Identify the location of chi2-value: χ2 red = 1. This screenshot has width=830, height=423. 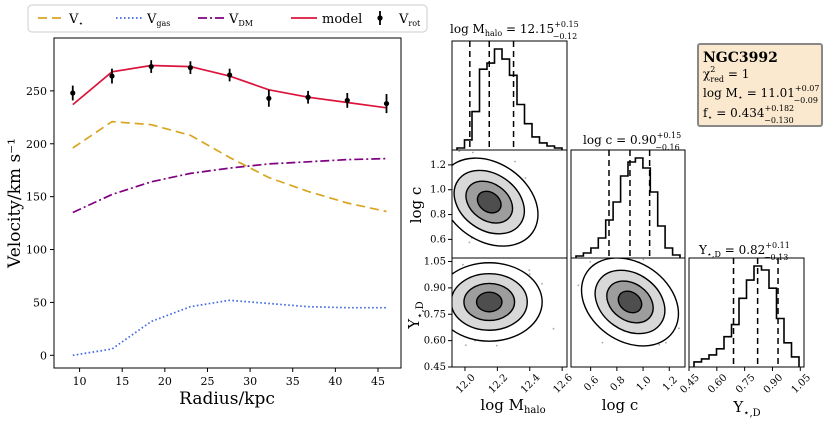
(726, 74).